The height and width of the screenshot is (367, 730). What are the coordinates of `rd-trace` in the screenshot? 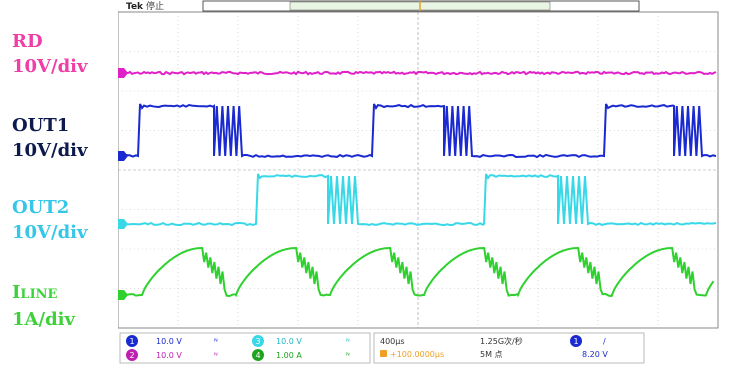 It's located at (417, 73).